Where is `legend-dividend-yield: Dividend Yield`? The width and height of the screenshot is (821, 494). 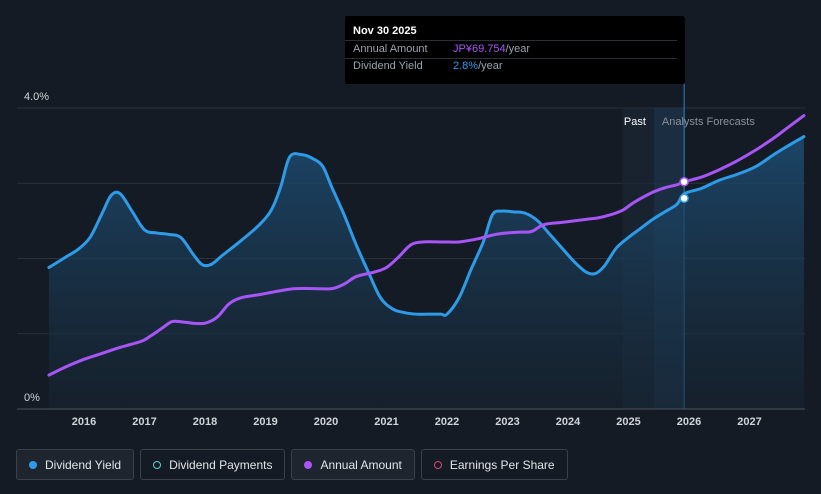
legend-dividend-yield: Dividend Yield is located at coordinates (75, 464).